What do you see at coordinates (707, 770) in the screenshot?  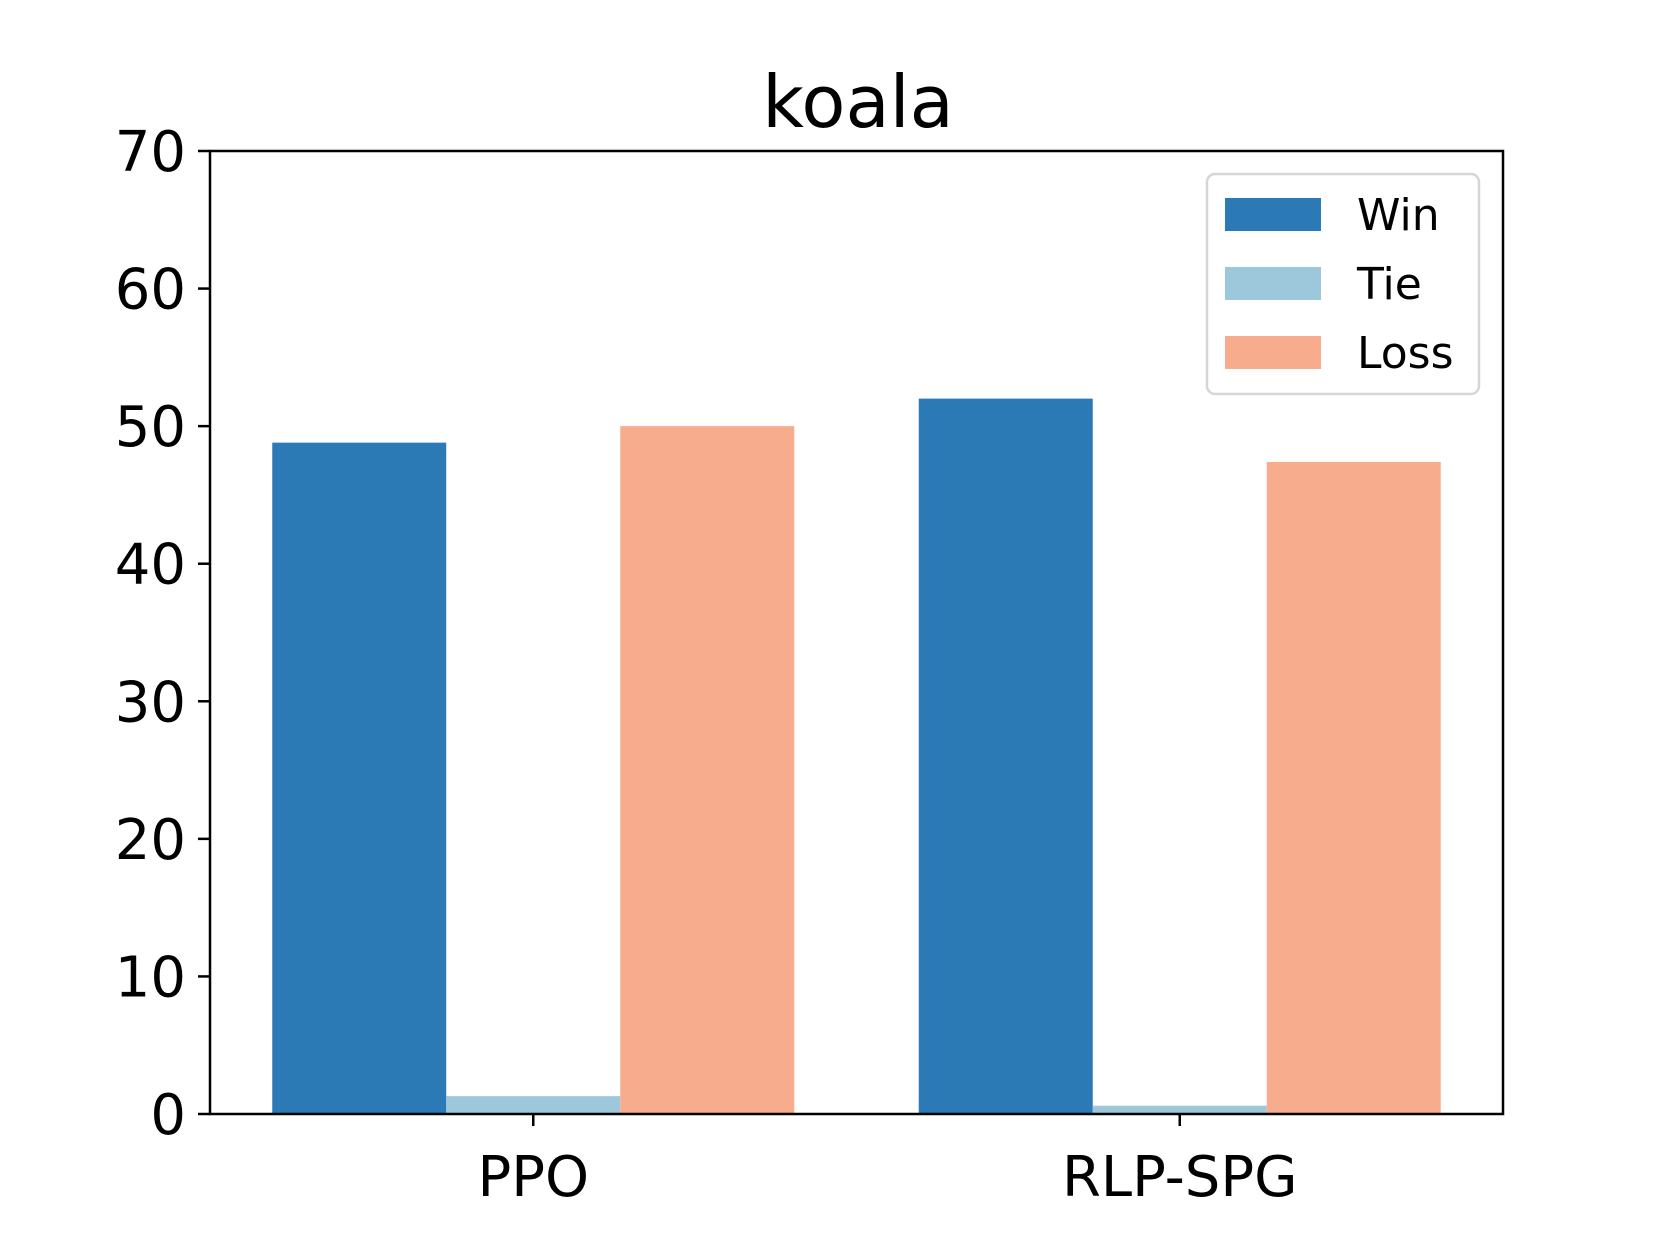 I see `bar-loss-ppo` at bounding box center [707, 770].